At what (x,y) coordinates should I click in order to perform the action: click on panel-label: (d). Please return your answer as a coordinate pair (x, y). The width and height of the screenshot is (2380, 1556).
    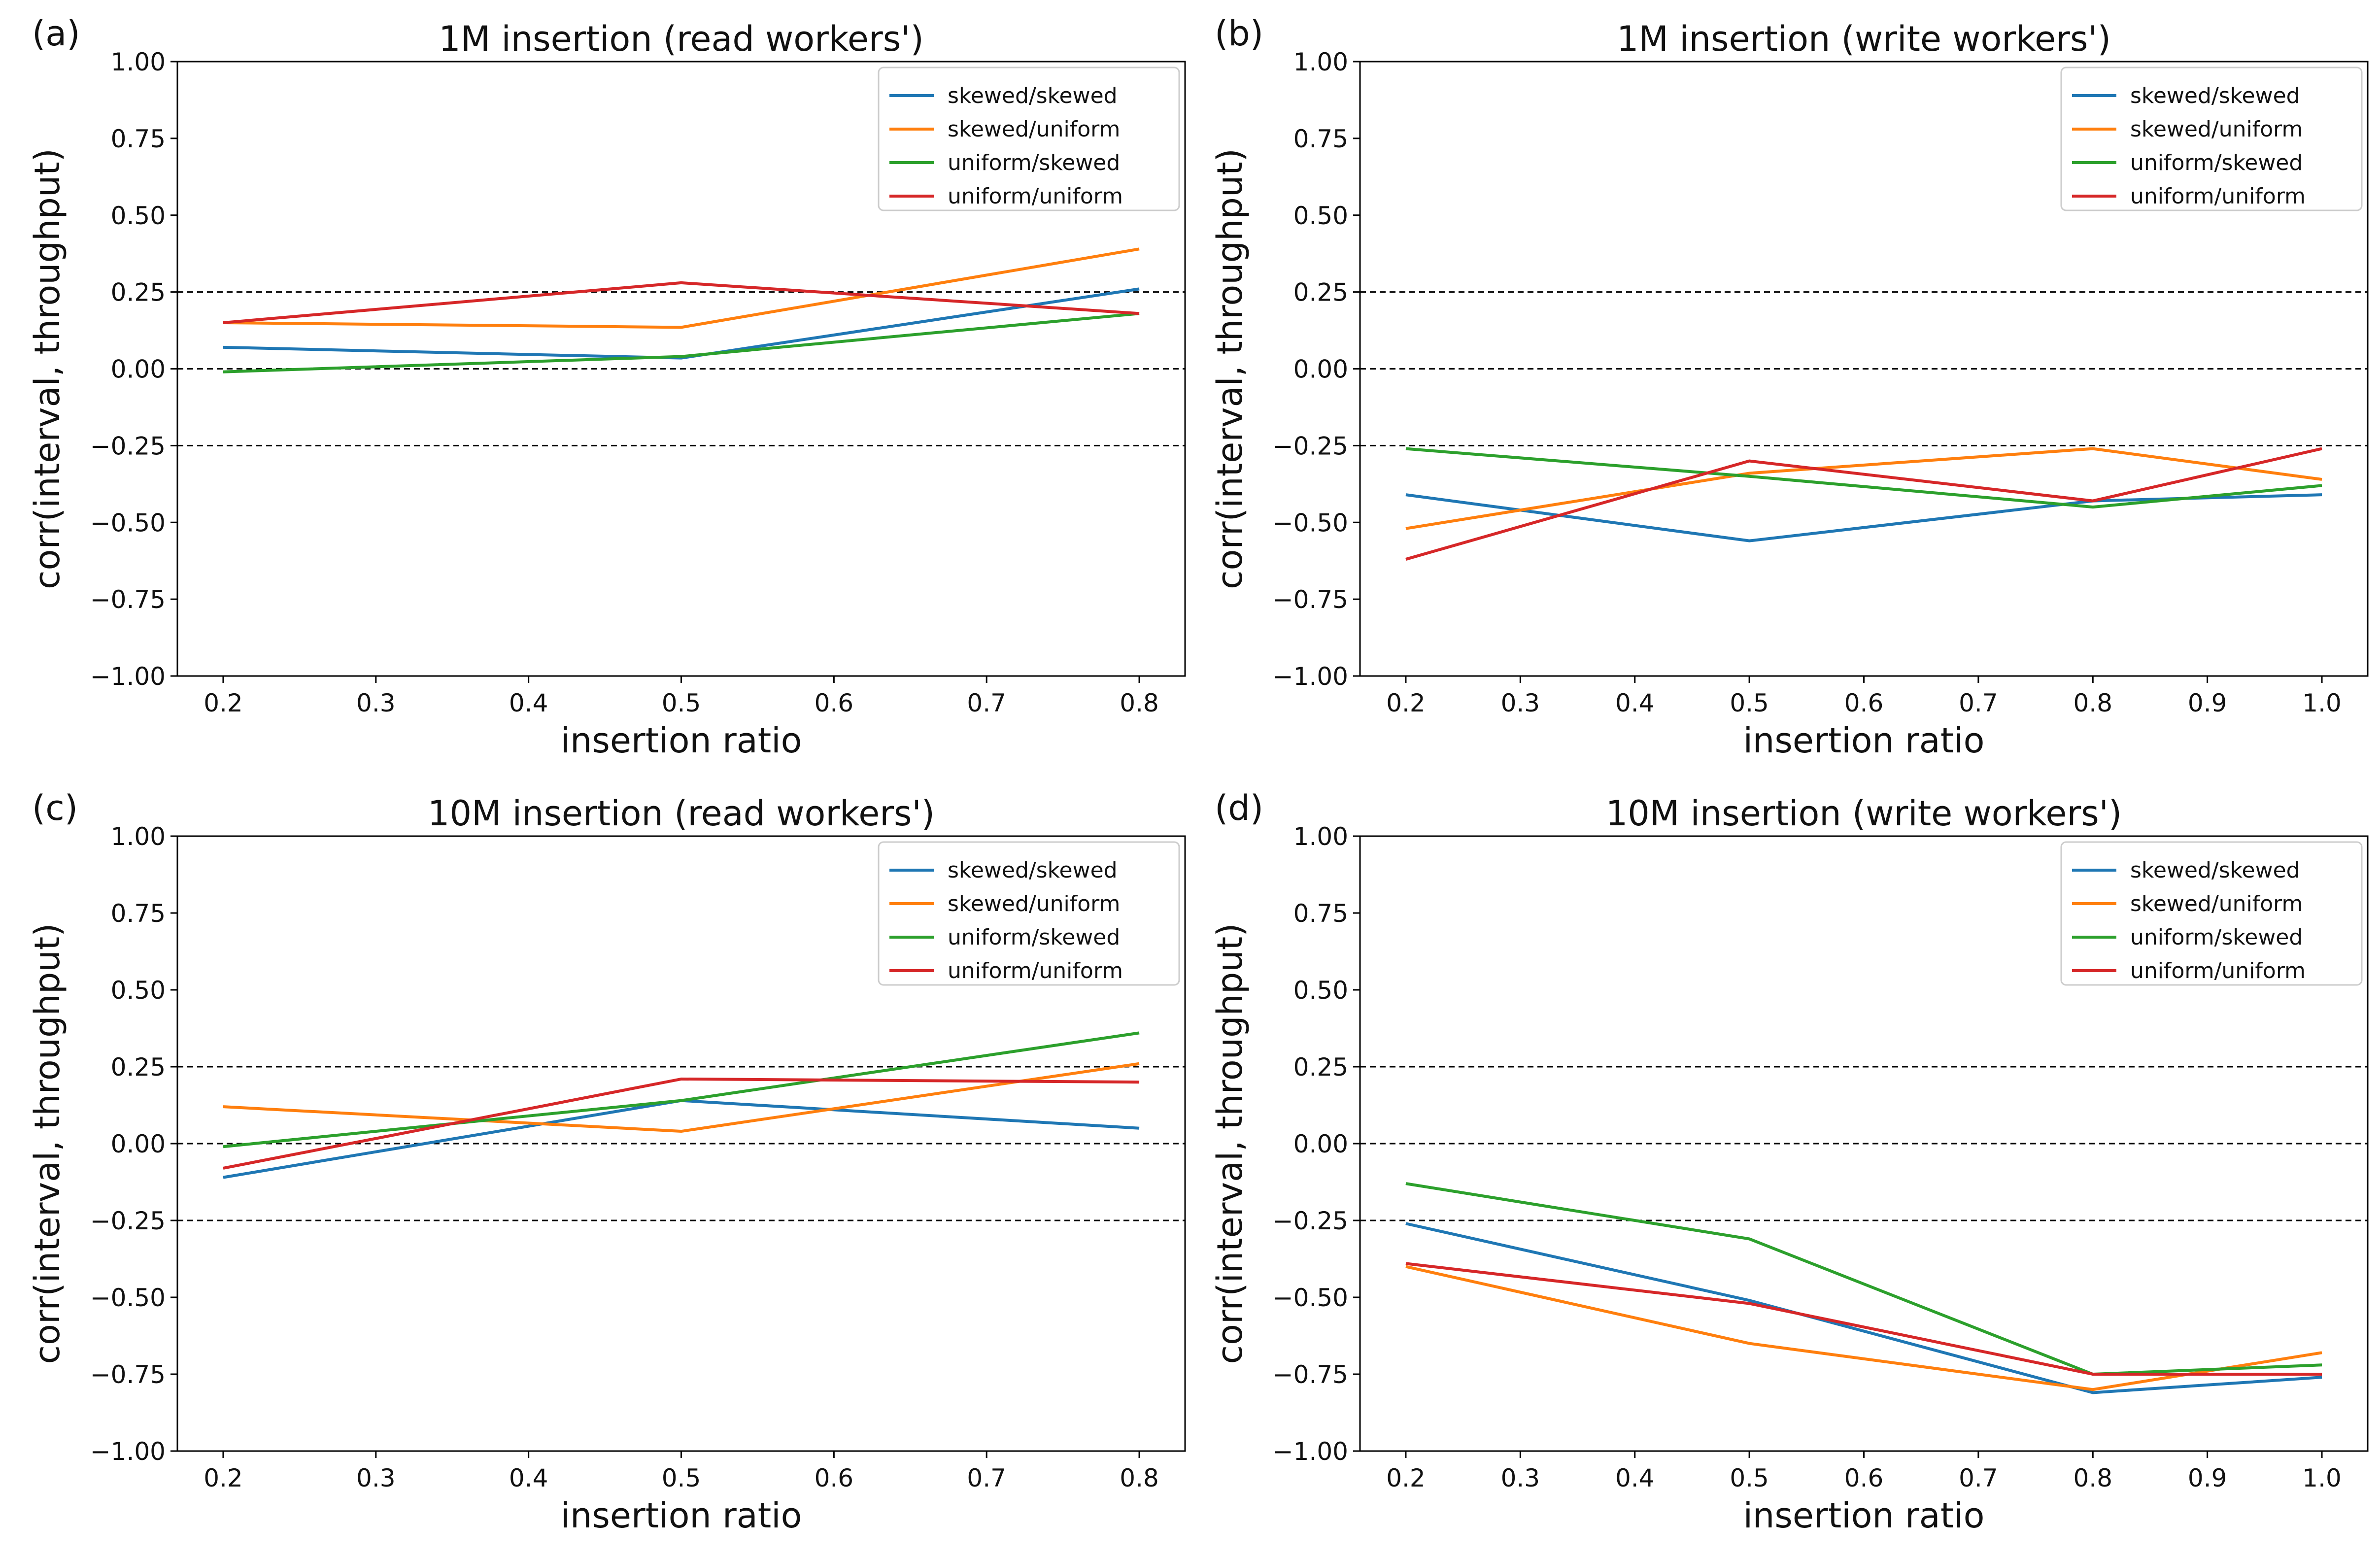
    Looking at the image, I should click on (1239, 808).